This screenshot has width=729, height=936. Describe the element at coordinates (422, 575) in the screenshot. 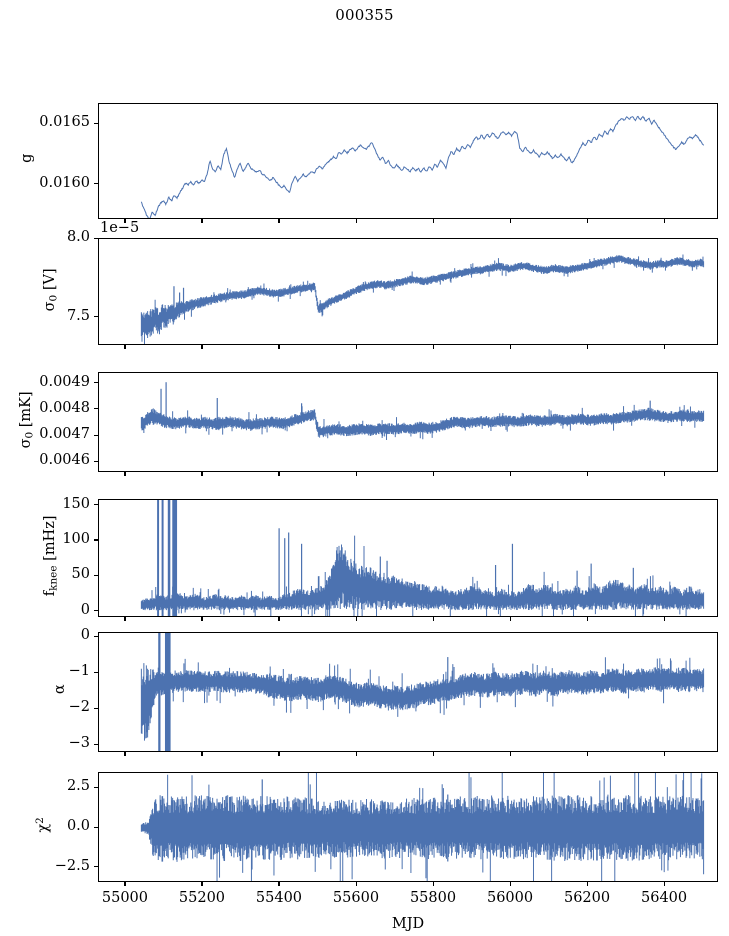

I see `envelope-f_knee` at that location.